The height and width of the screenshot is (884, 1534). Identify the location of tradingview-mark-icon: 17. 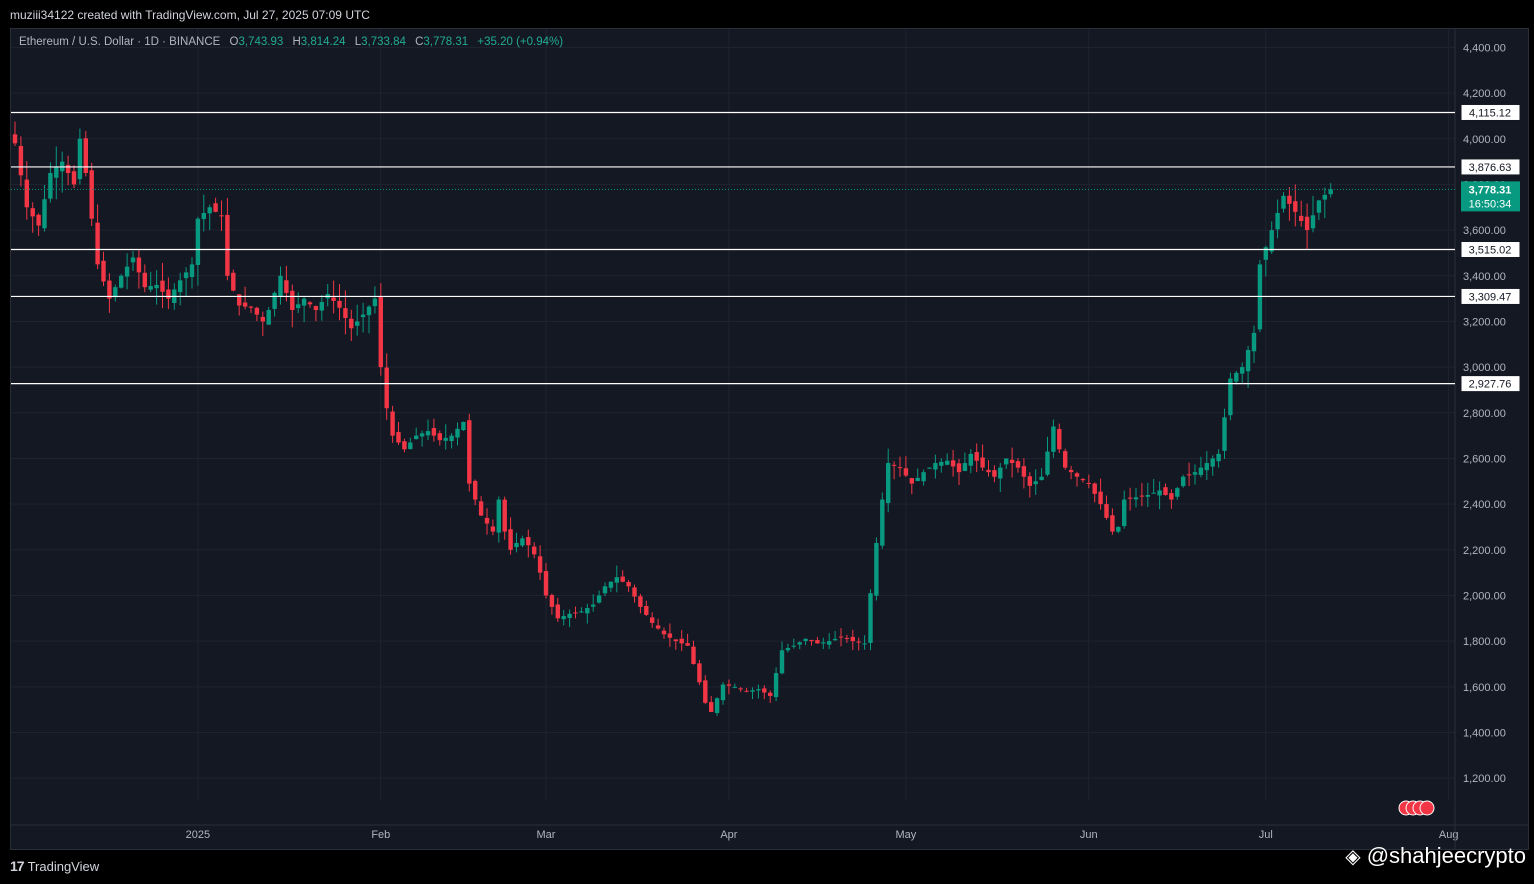
(17, 866).